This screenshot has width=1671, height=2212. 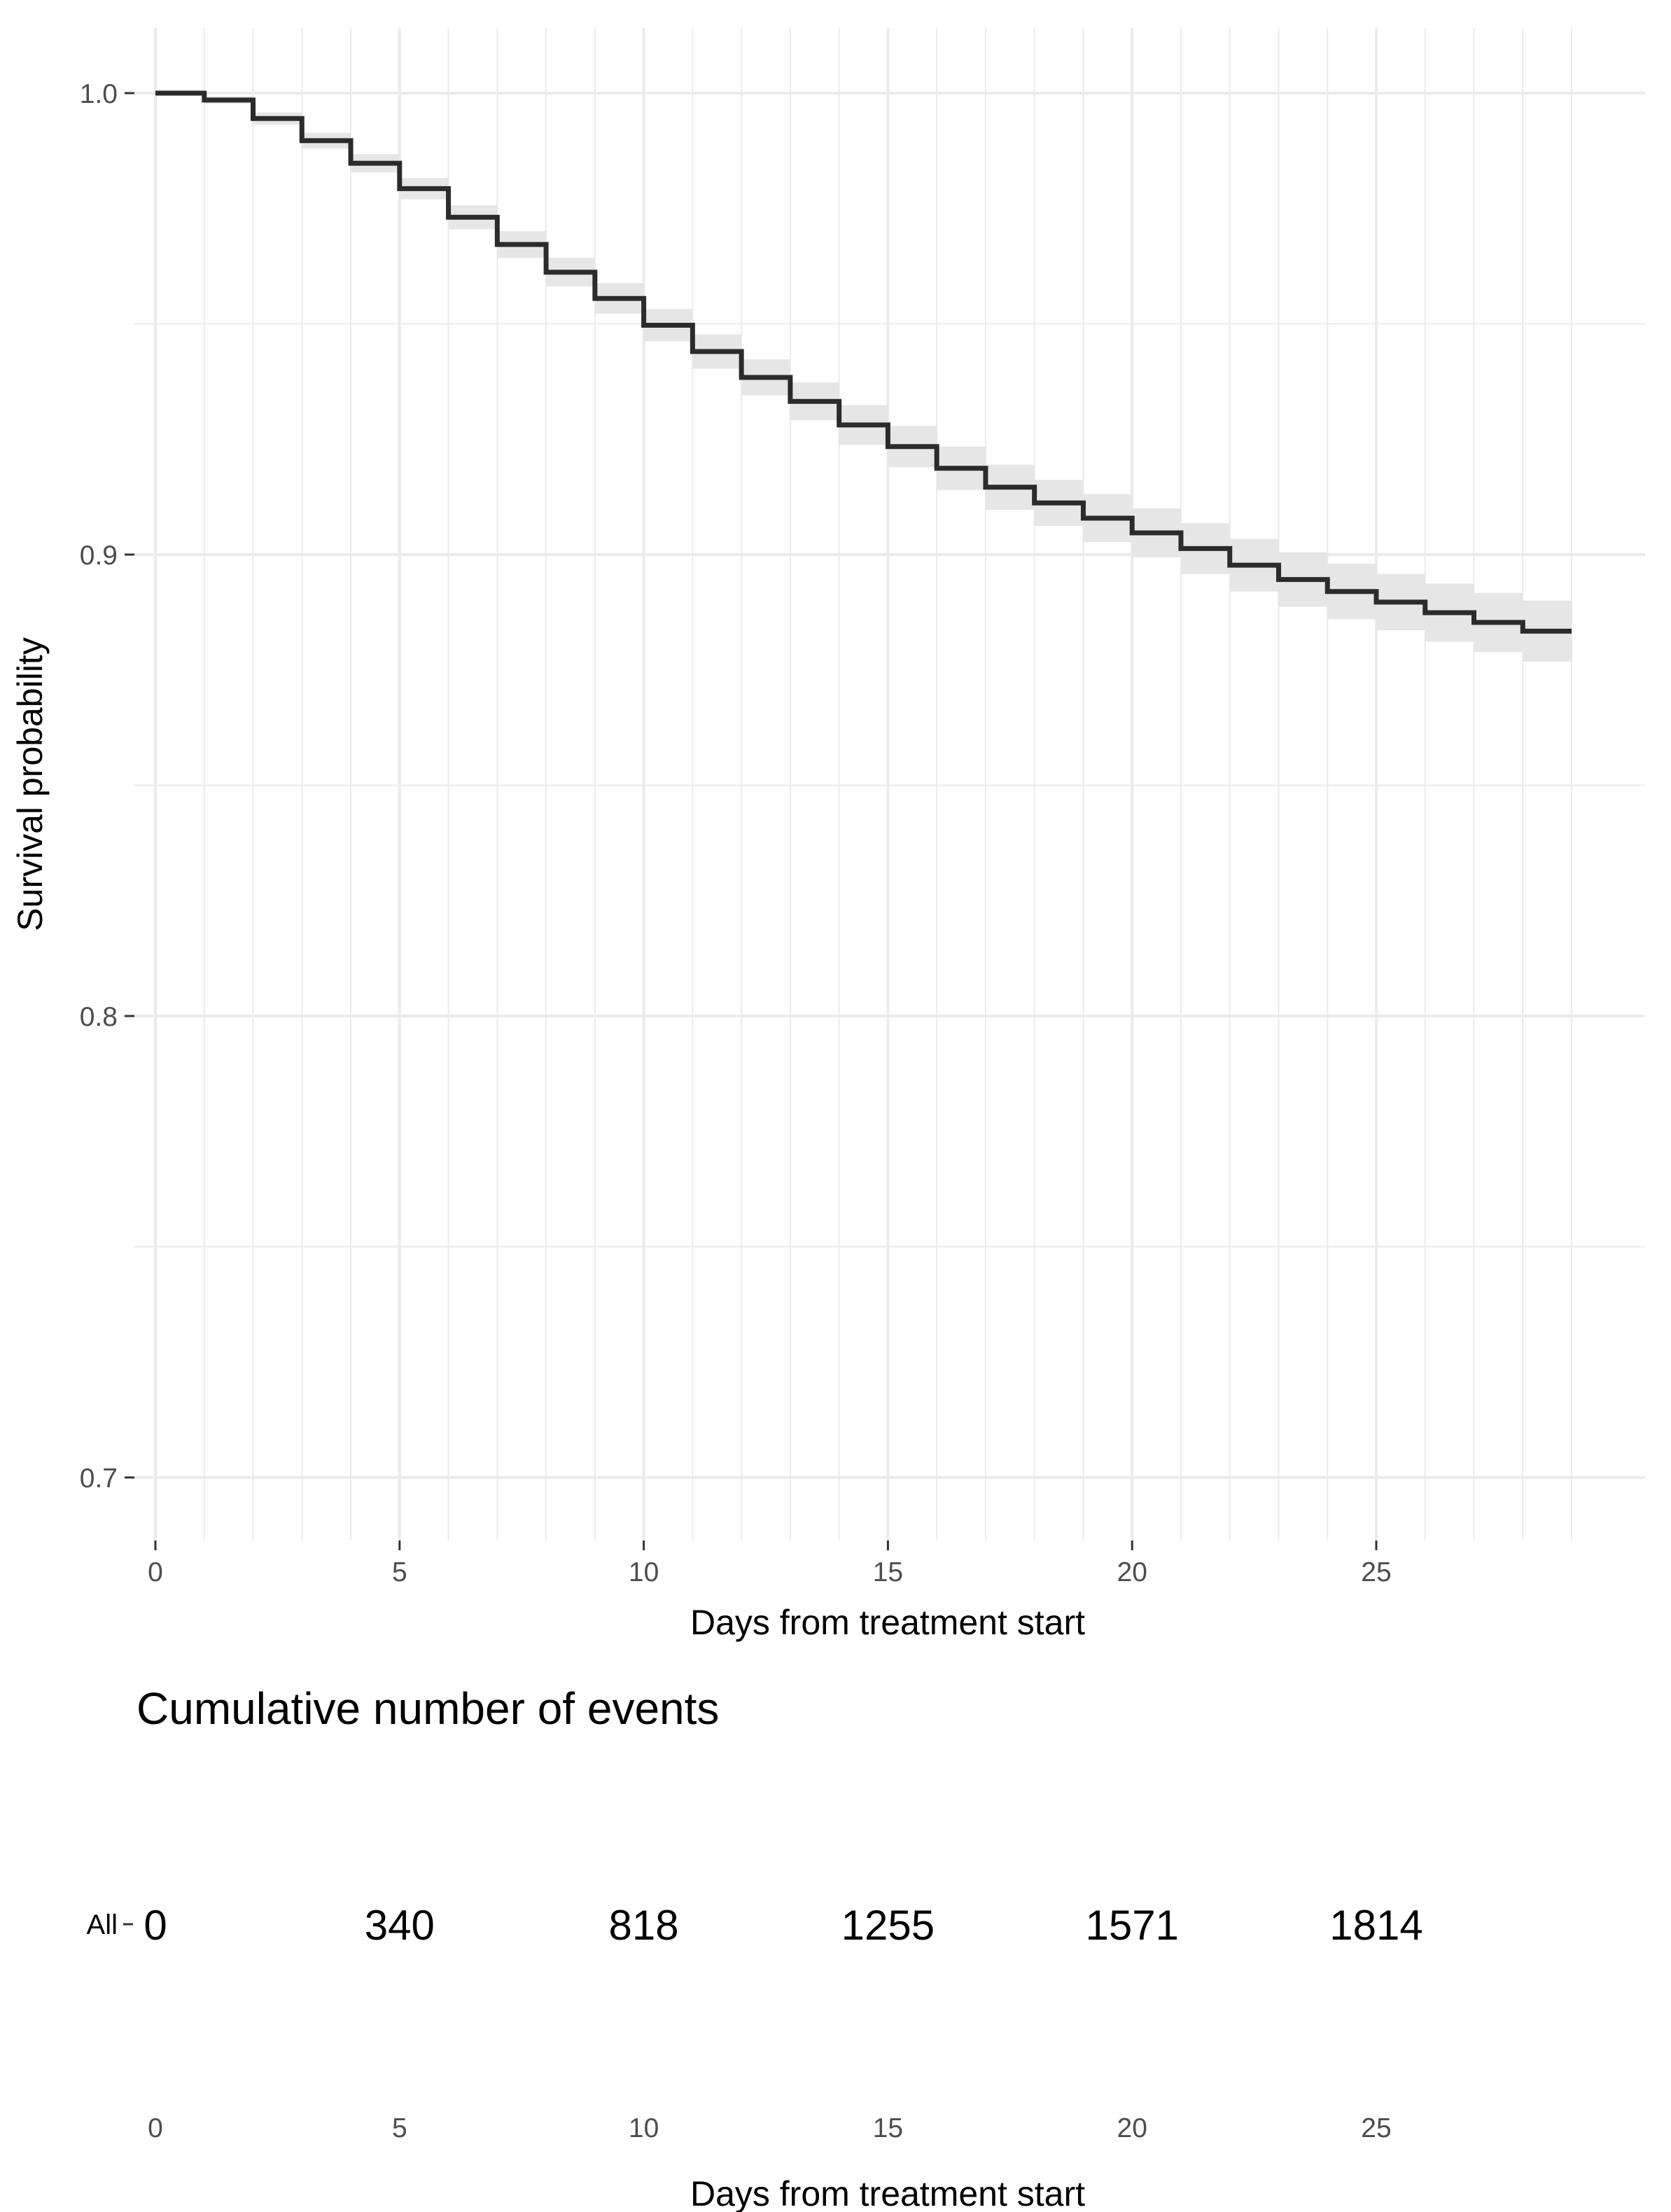 What do you see at coordinates (783, 1926) in the screenshot?
I see `risk-table-values: 0 340 818 1255 1571 1814` at bounding box center [783, 1926].